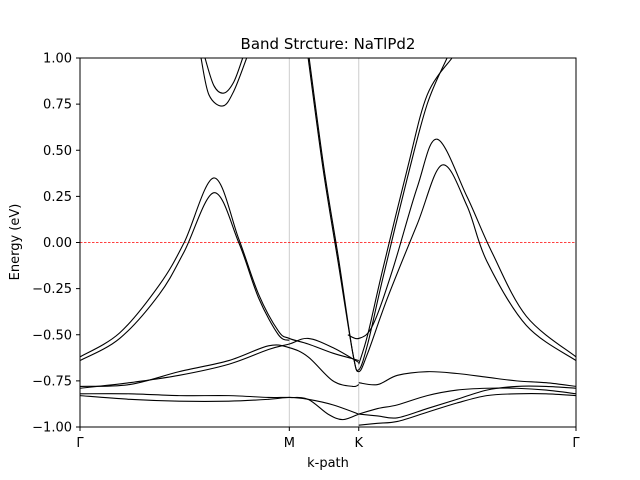 This screenshot has width=640, height=480. What do you see at coordinates (328, 463) in the screenshot?
I see `x-axis-label: k-path` at bounding box center [328, 463].